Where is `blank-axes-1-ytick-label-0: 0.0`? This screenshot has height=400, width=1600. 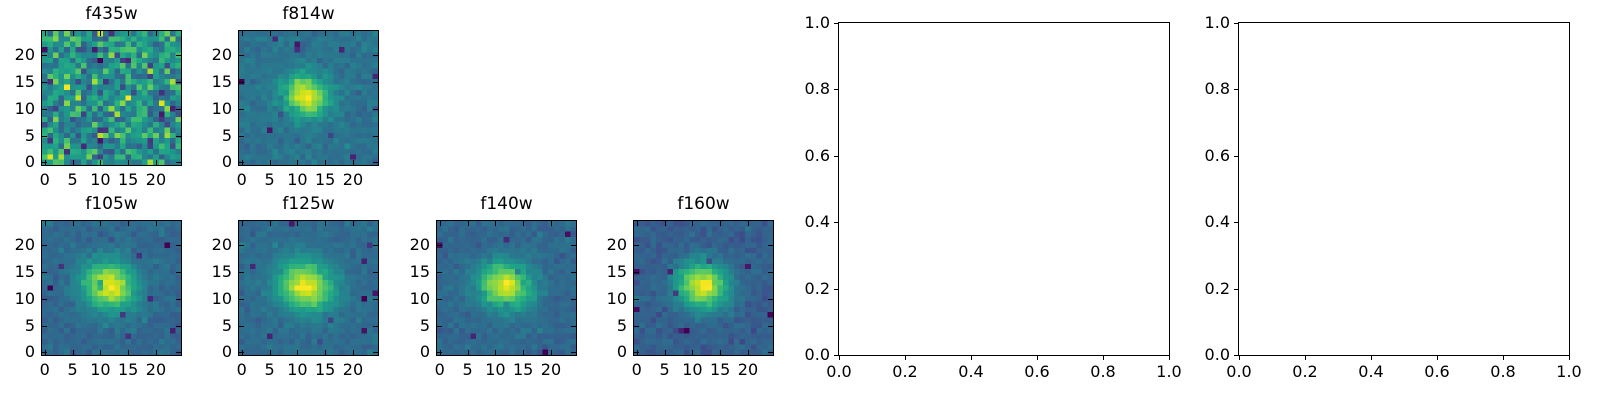 blank-axes-1-ytick-label-0: 0.0 is located at coordinates (817, 354).